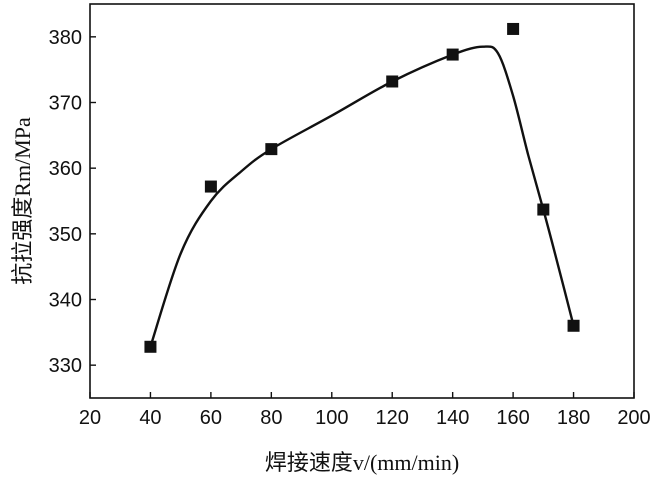  I want to click on y-tick-label-380: 380, so click(65, 38).